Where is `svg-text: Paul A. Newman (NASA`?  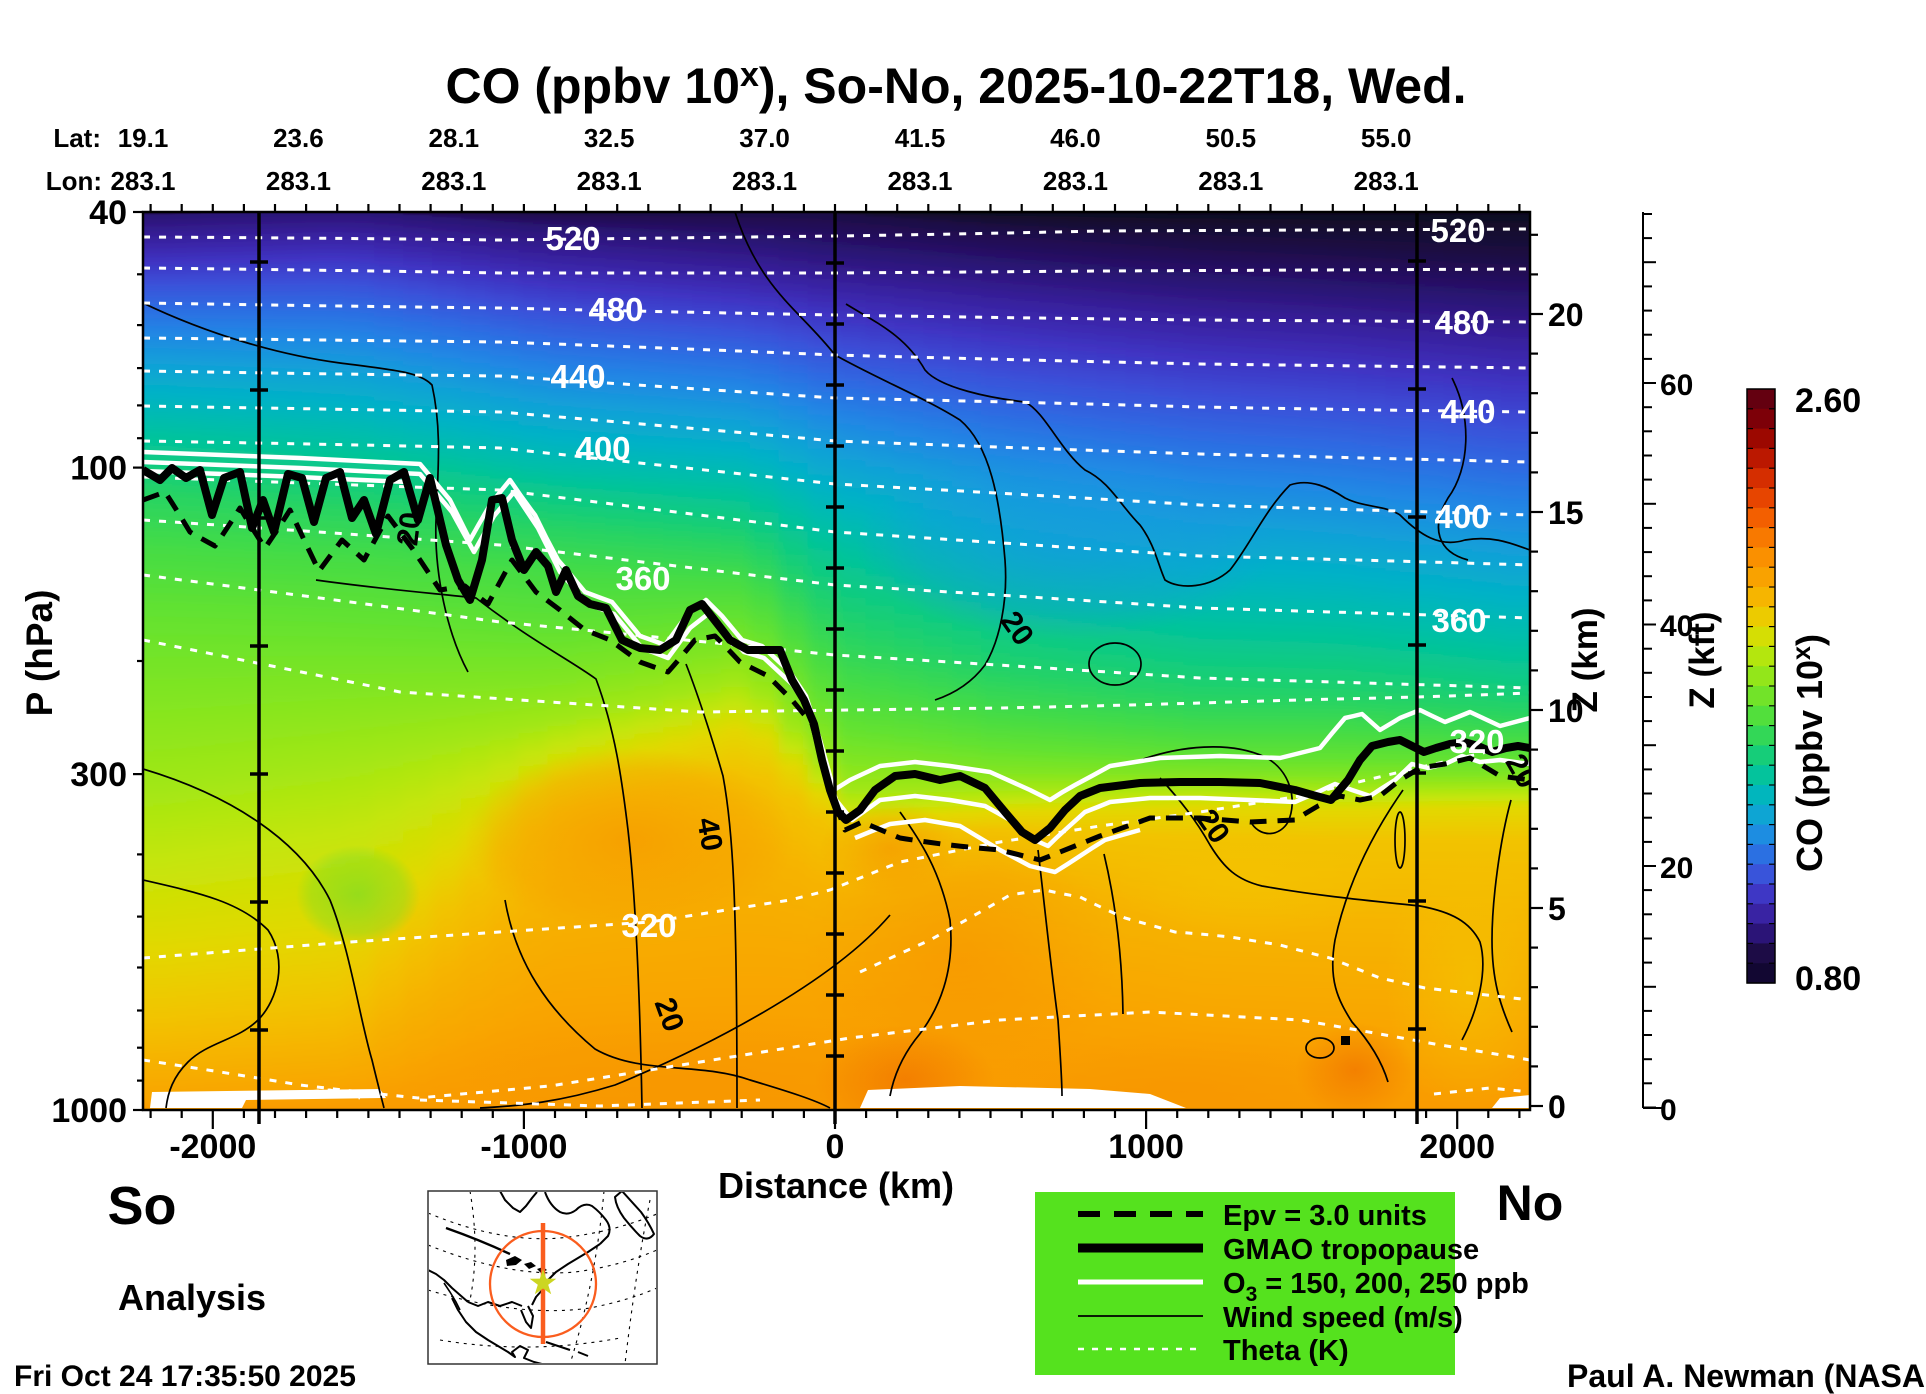 svg-text: Paul A. Newman (NASA is located at coordinates (1746, 1376).